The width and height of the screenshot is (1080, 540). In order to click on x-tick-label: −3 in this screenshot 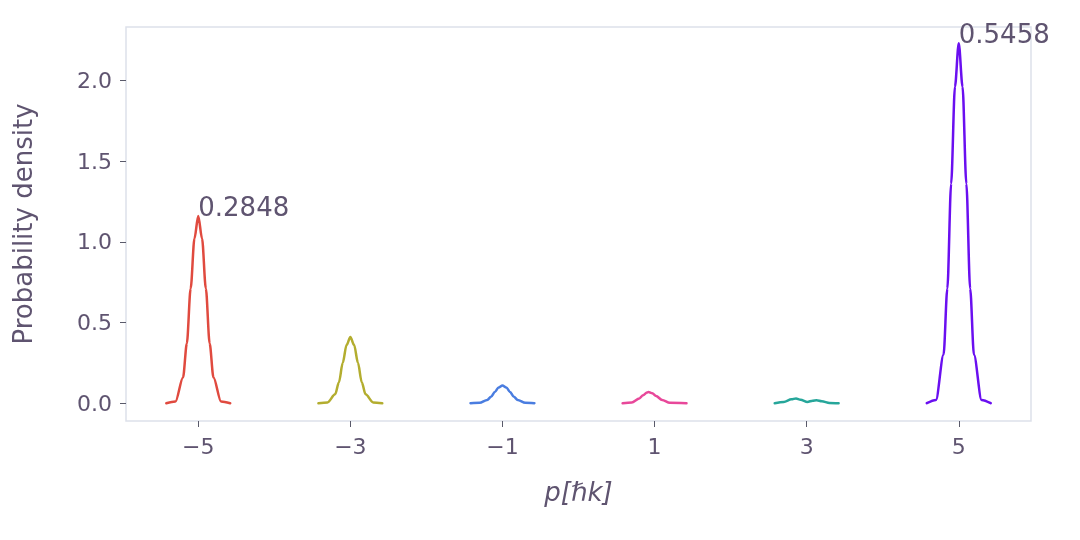, I will do `click(350, 446)`.